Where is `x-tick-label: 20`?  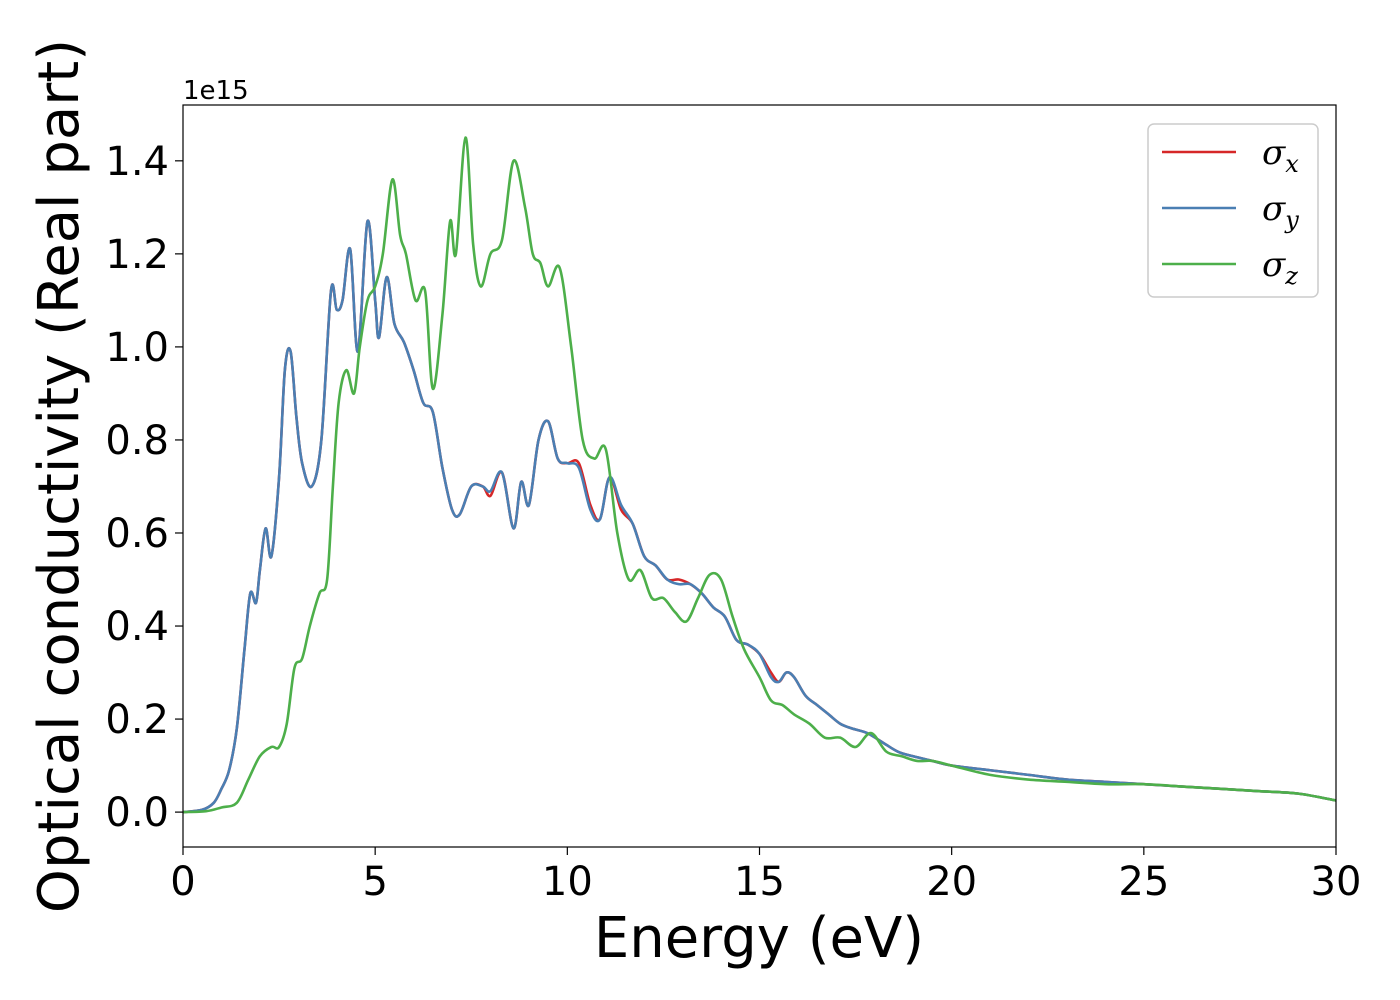 x-tick-label: 20 is located at coordinates (951, 882).